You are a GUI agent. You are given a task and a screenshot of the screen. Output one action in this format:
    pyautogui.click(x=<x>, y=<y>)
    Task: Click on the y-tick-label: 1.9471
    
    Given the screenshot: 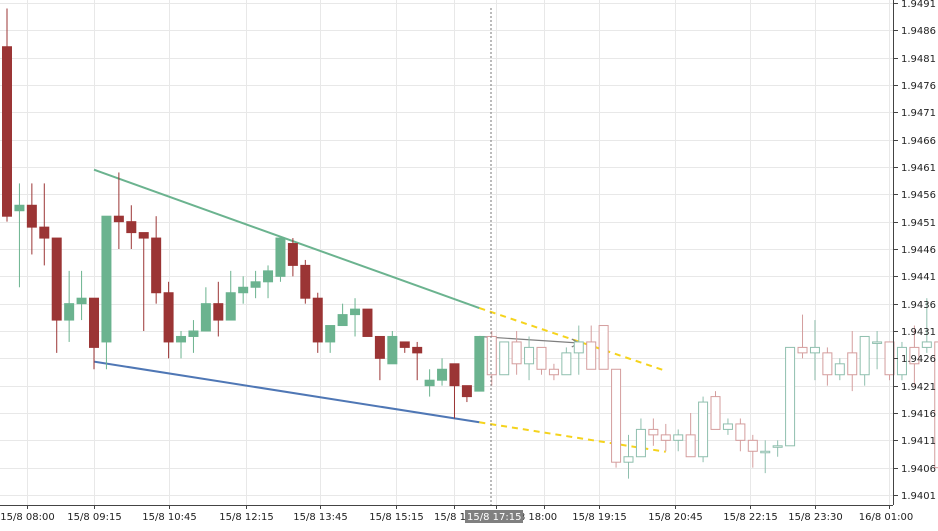 What is the action you would take?
    pyautogui.click(x=918, y=113)
    